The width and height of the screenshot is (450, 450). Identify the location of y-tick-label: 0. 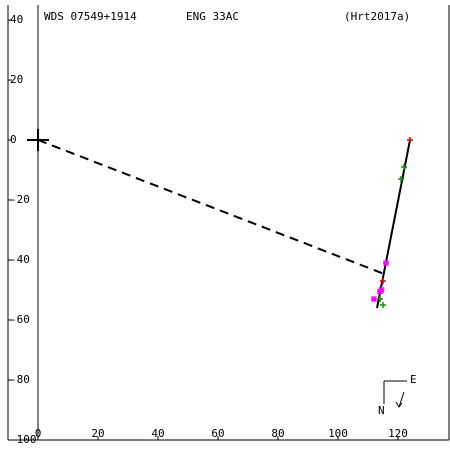
(13, 139).